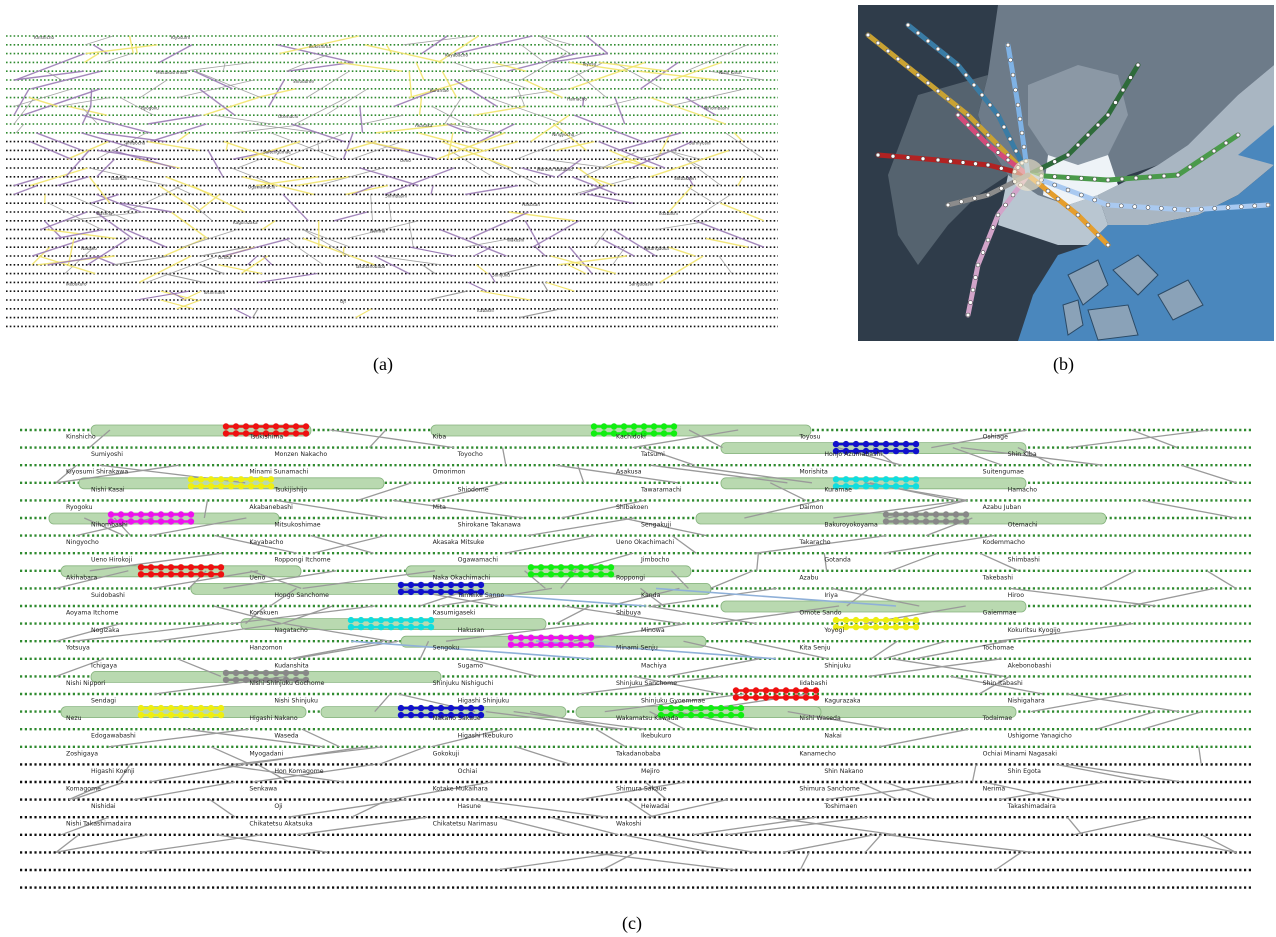 This screenshot has height=937, width=1276. I want to click on node-label: Toyosu, so click(589, 63).